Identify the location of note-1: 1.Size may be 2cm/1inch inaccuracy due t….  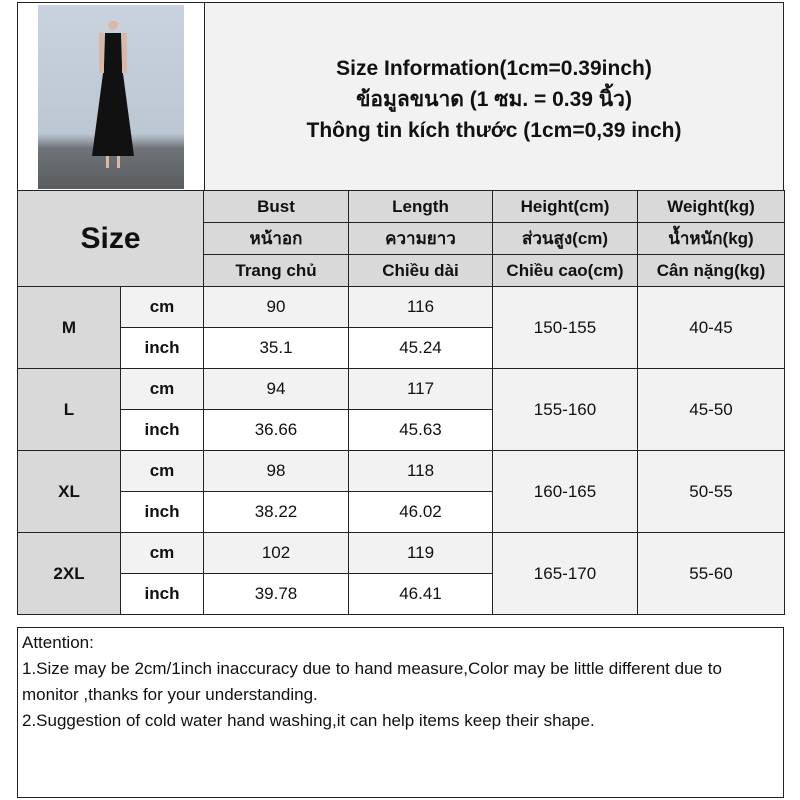
(372, 681).